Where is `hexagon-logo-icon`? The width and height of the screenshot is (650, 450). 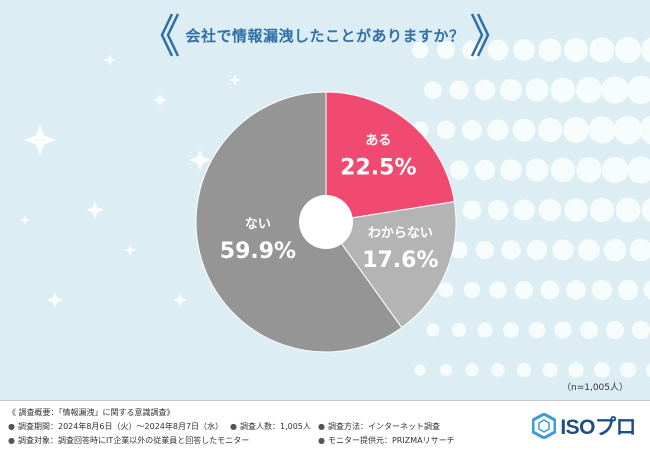
hexagon-logo-icon is located at coordinates (544, 426).